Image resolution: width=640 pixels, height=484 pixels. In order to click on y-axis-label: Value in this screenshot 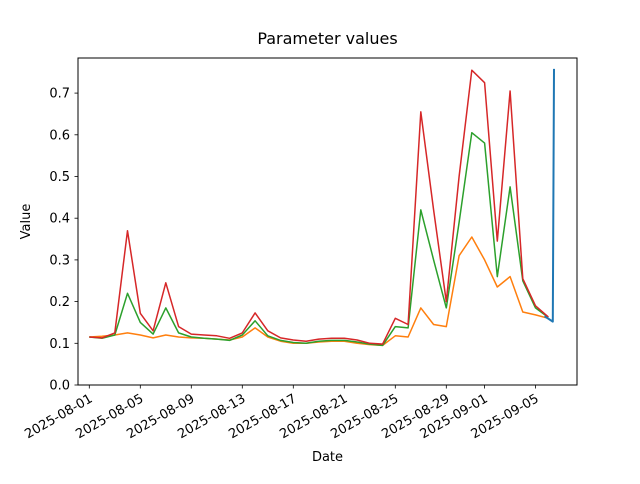, I will do `click(26, 222)`.